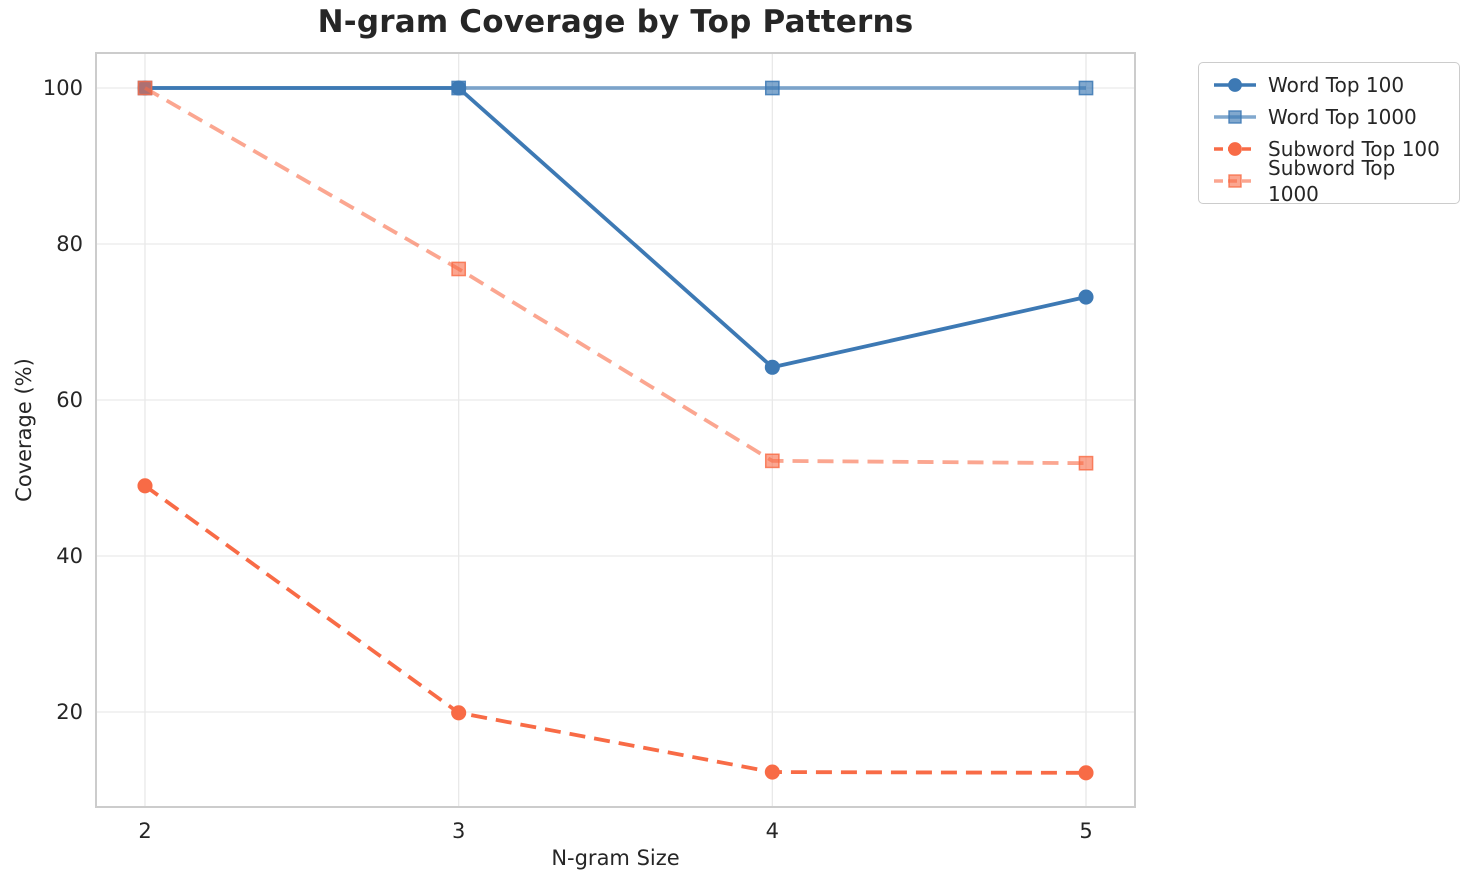  What do you see at coordinates (69, 556) in the screenshot?
I see `y-tick-label: 40` at bounding box center [69, 556].